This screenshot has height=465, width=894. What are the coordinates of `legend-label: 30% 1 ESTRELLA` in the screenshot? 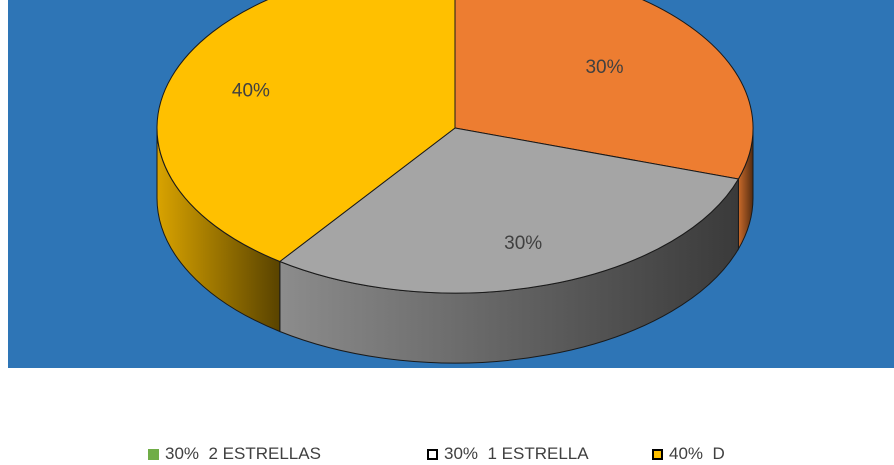 It's located at (516, 453).